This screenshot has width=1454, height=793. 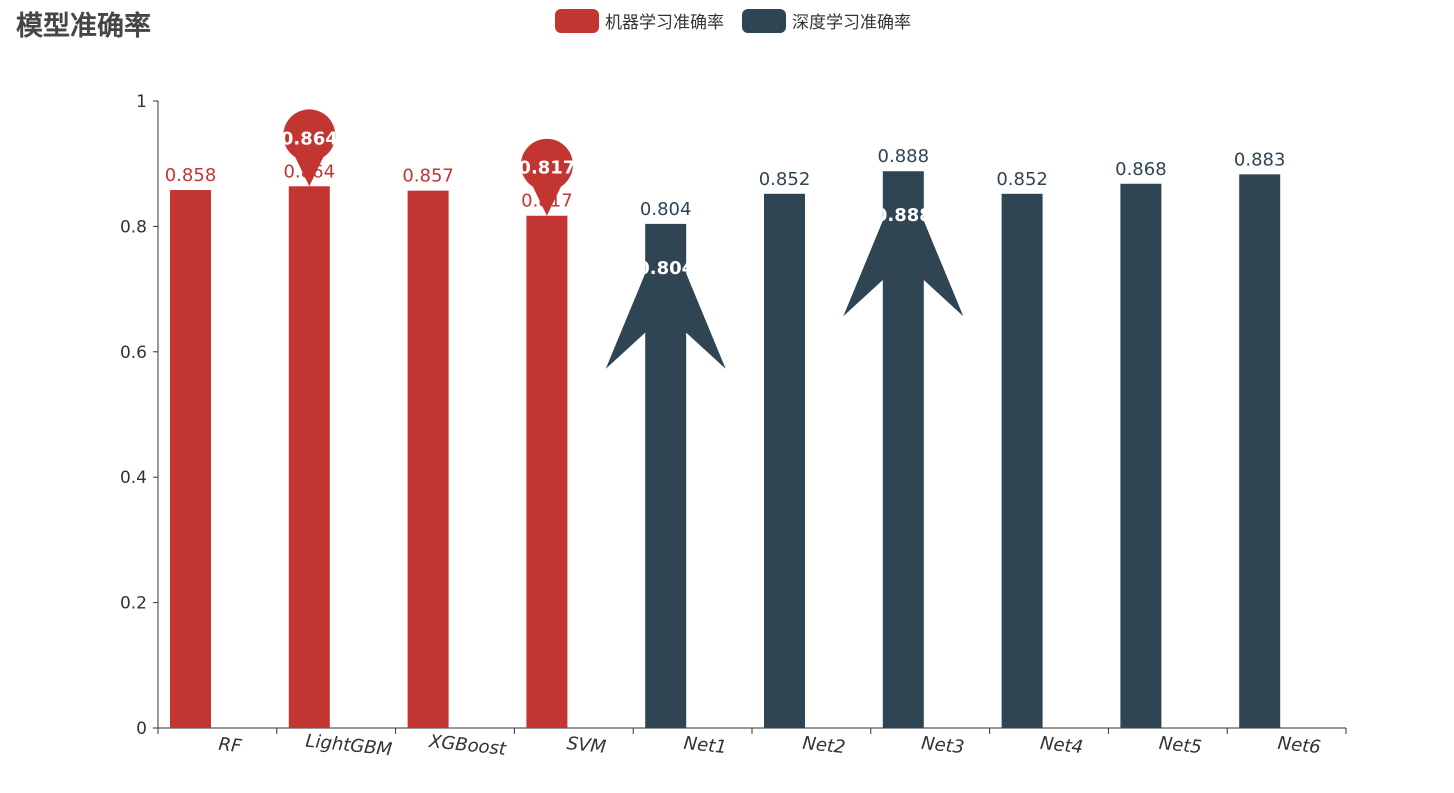 What do you see at coordinates (1141, 455) in the screenshot?
I see `bar-Net5` at bounding box center [1141, 455].